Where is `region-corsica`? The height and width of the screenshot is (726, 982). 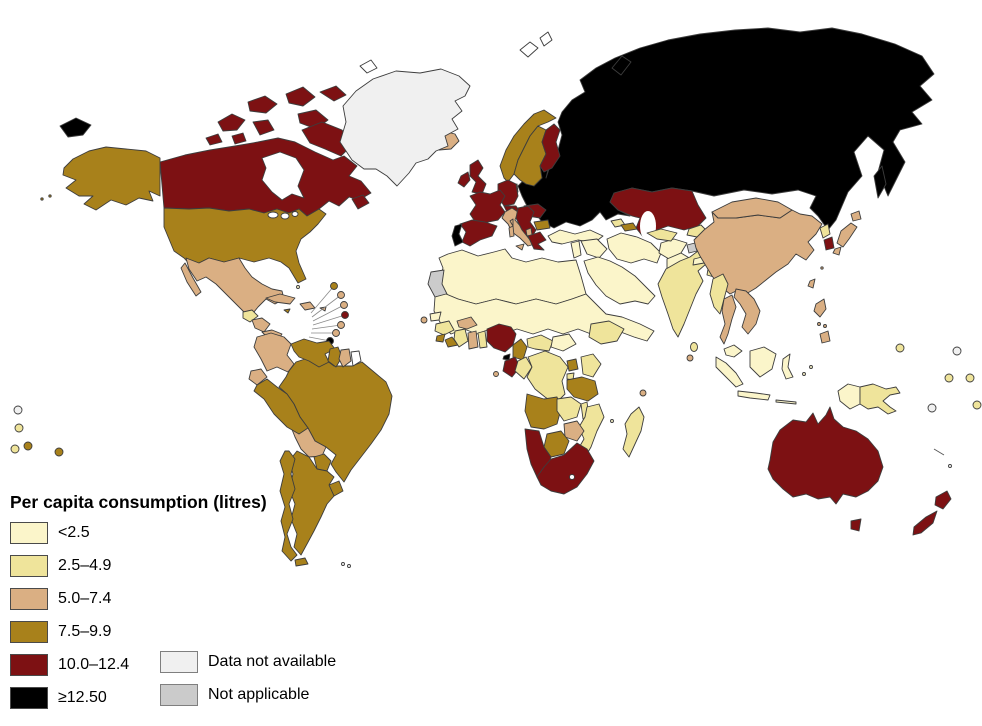
region-corsica is located at coordinates (511, 222).